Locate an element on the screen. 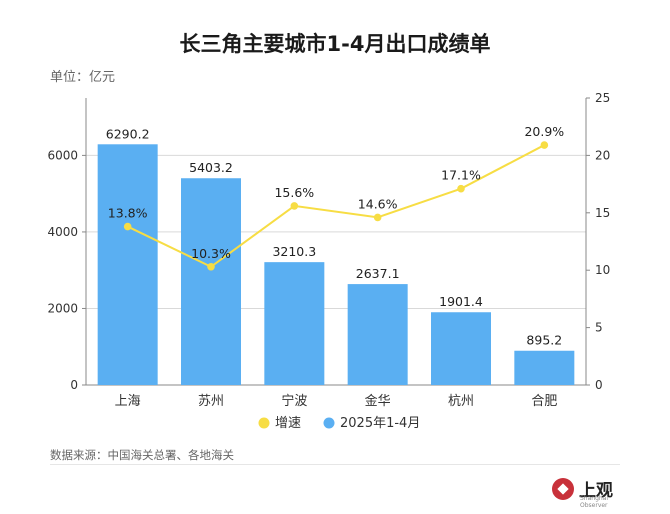 This screenshot has height=514, width=670. bar-value-label: 6290.2 is located at coordinates (128, 133).